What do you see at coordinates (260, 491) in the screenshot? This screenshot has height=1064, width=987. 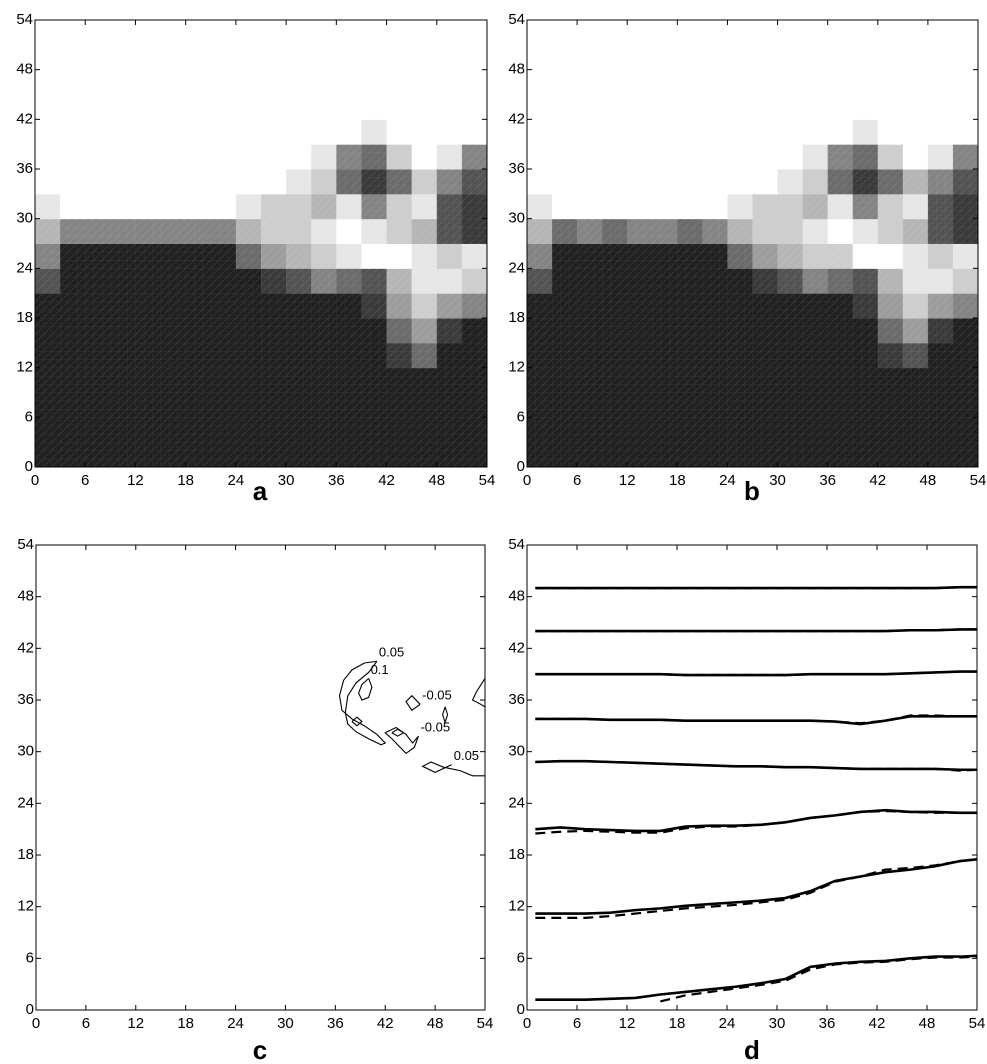 I see `panel-label: a` at bounding box center [260, 491].